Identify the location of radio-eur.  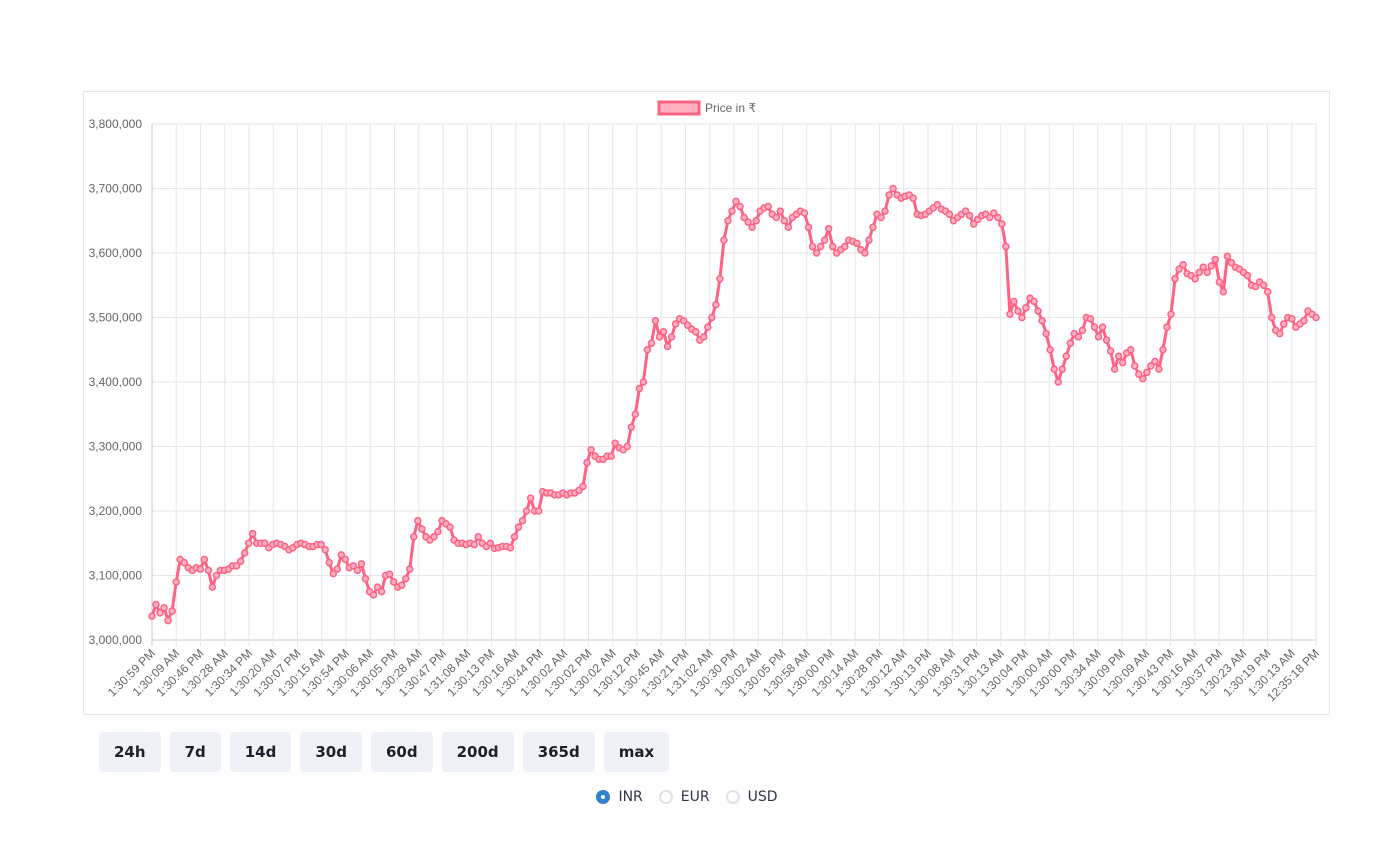
(665, 797).